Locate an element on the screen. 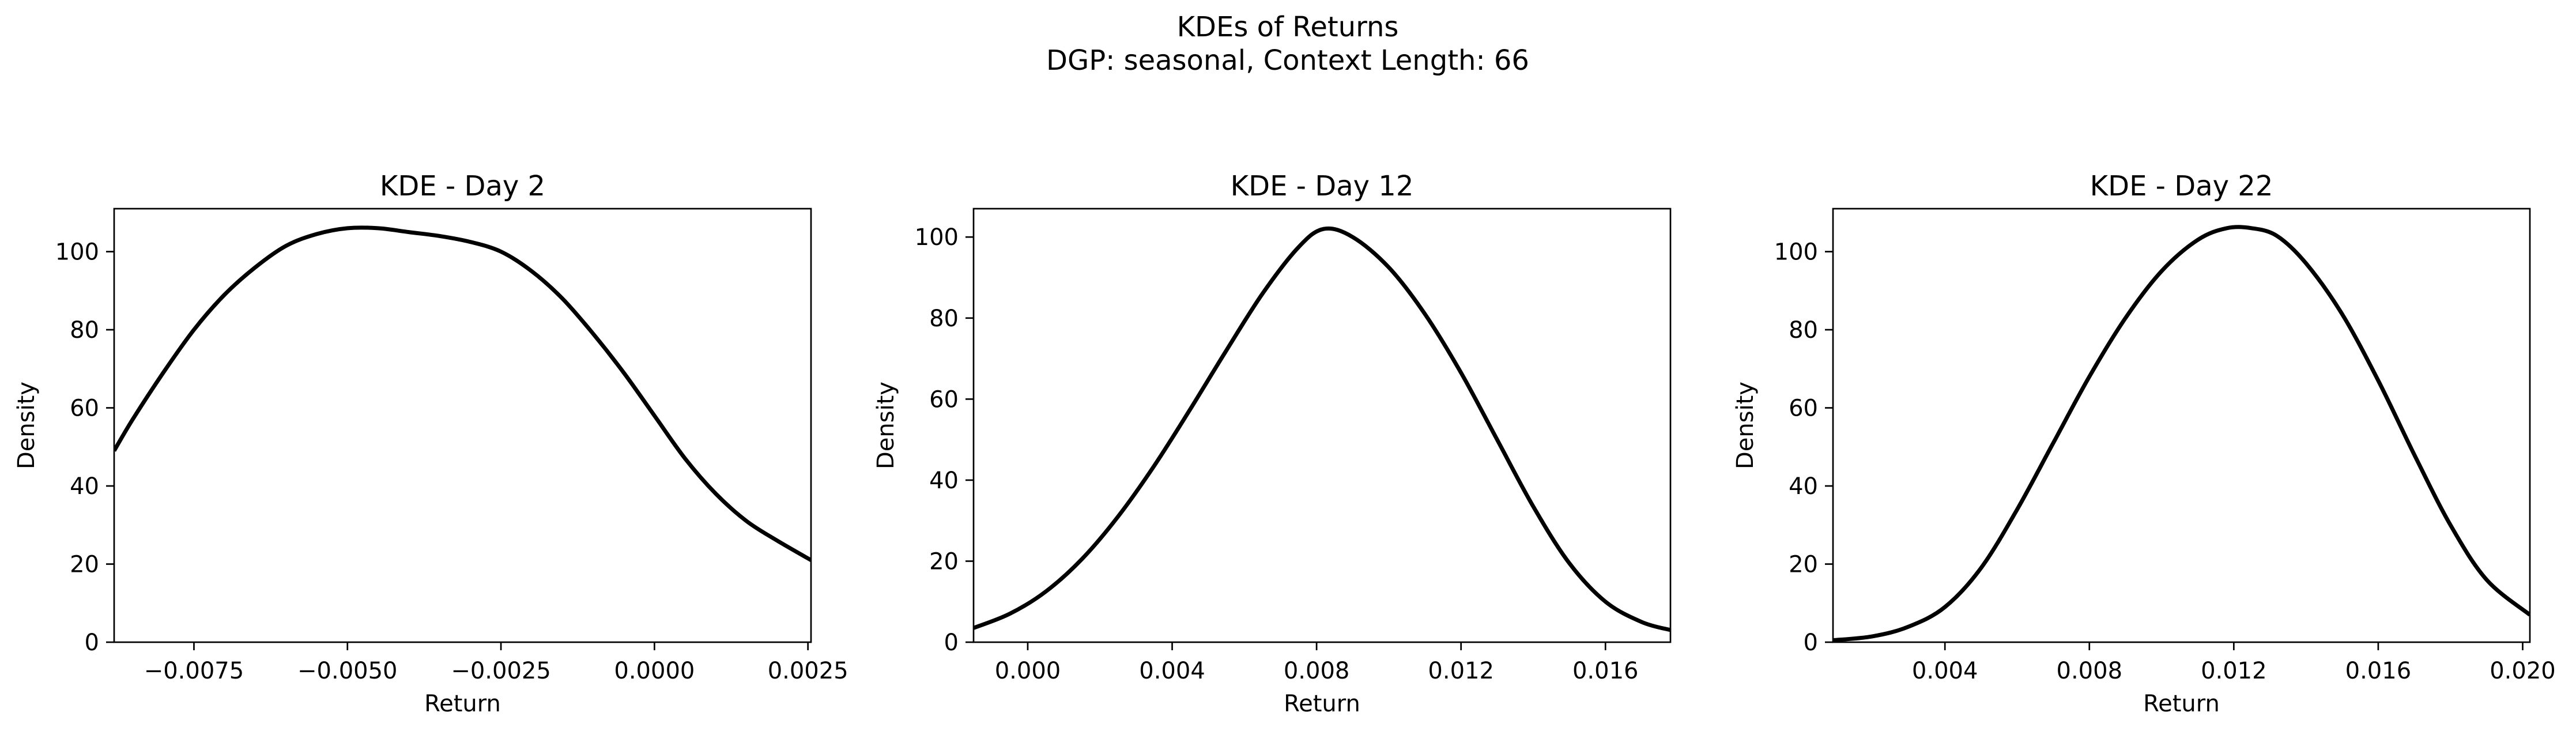 The width and height of the screenshot is (2576, 735). subplot-title: KDE - Day 22 is located at coordinates (2181, 186).